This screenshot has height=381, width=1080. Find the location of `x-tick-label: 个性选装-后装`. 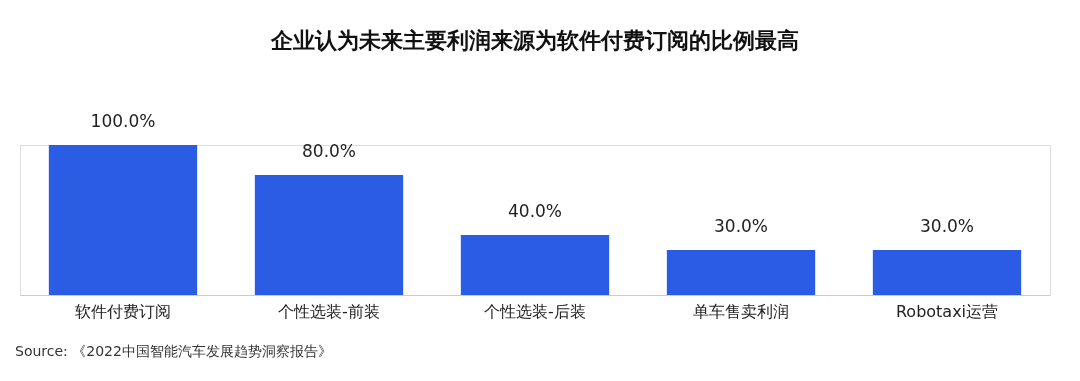

x-tick-label: 个性选装-后装 is located at coordinates (535, 311).